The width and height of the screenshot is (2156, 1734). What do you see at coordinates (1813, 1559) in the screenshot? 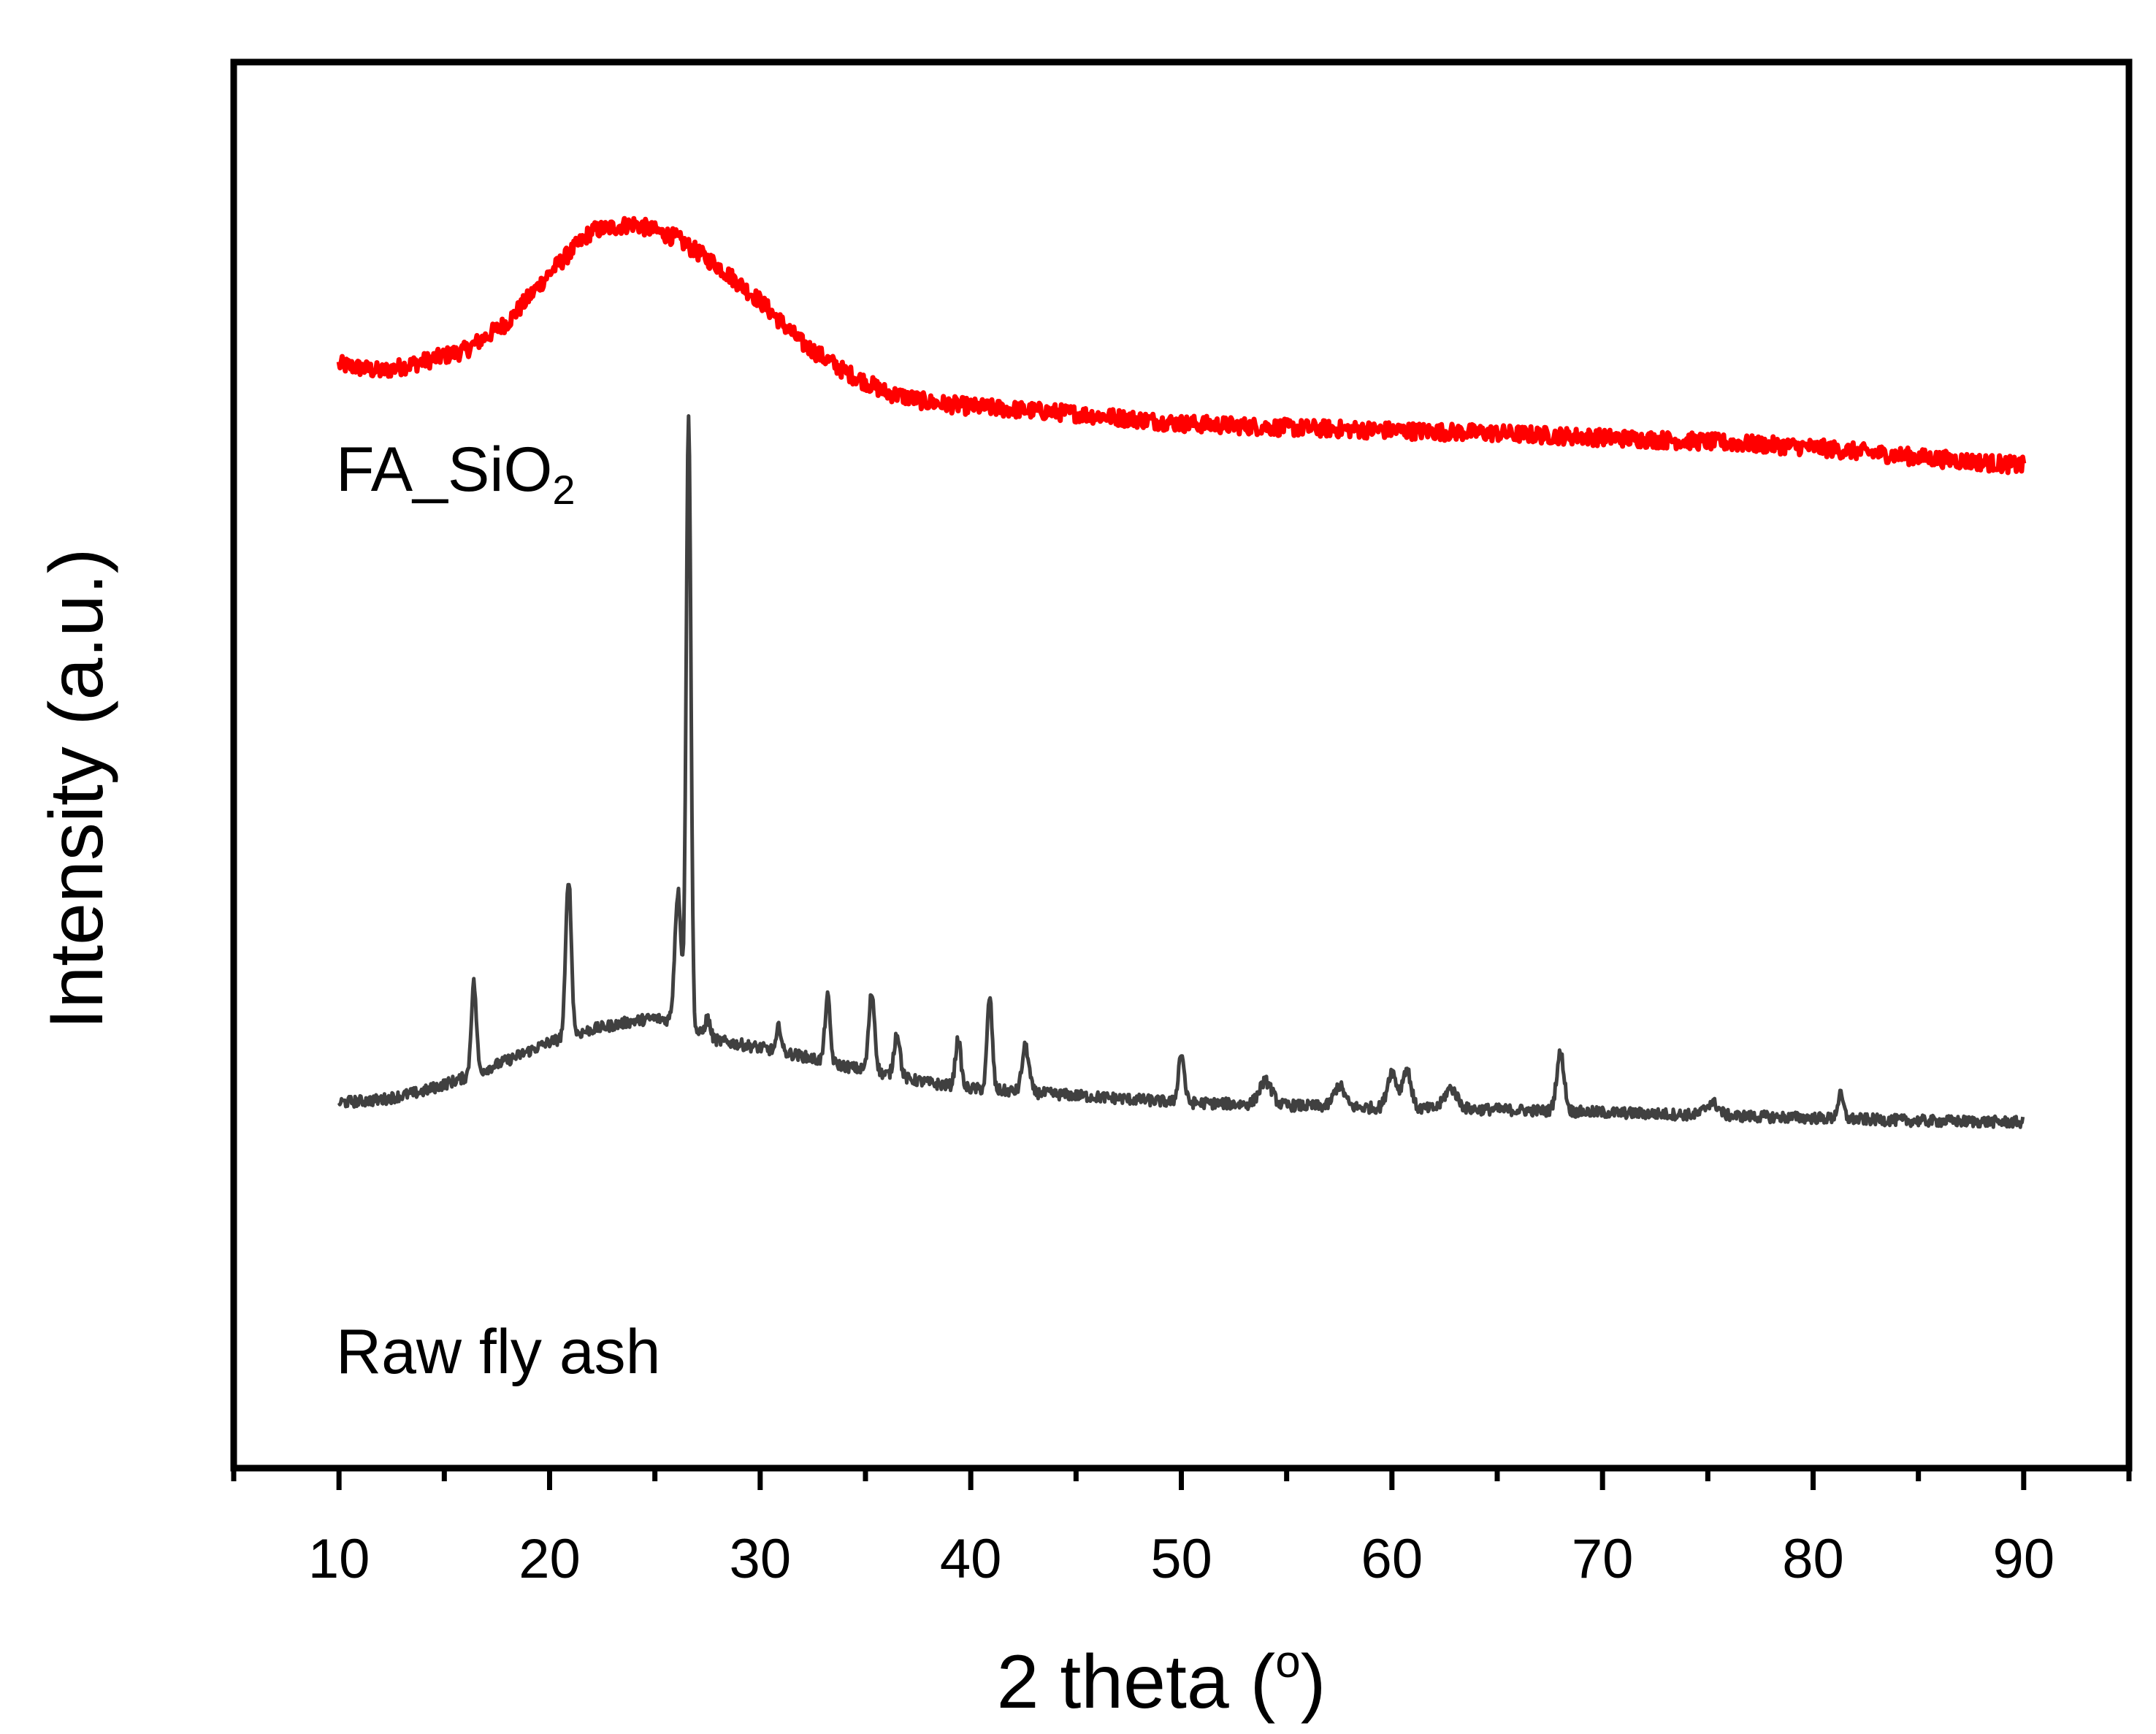
I see `x-tick-label: 80` at bounding box center [1813, 1559].